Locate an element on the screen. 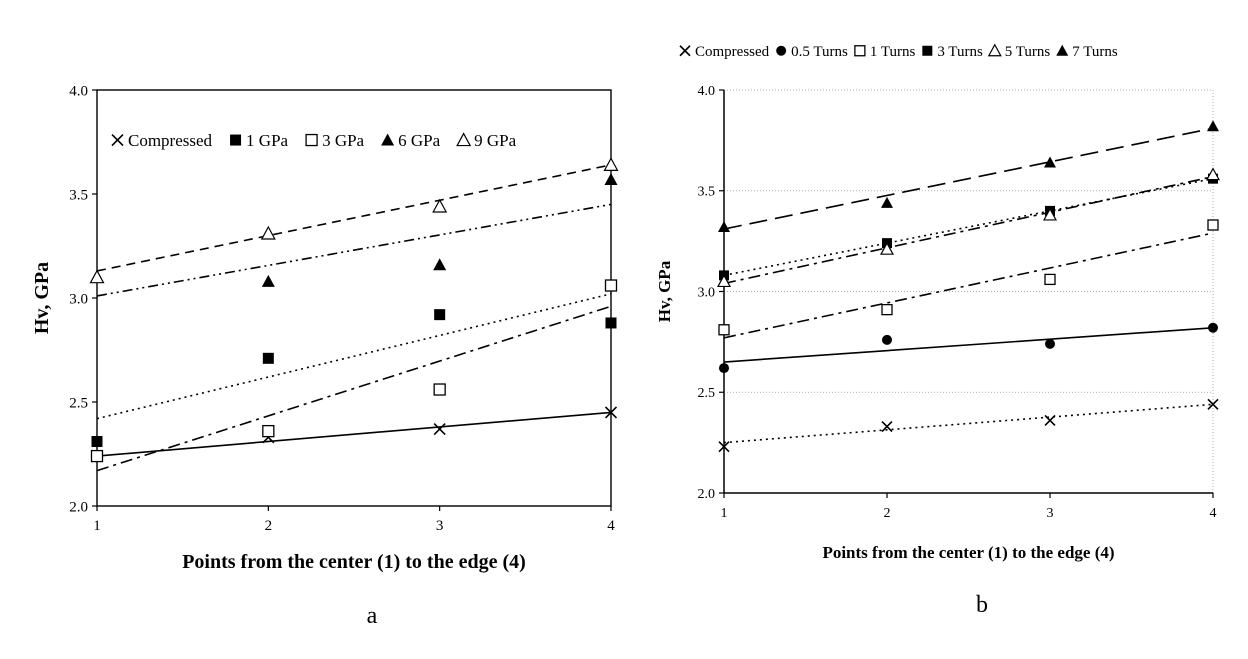 The image size is (1248, 659). panel-label: a is located at coordinates (372, 616).